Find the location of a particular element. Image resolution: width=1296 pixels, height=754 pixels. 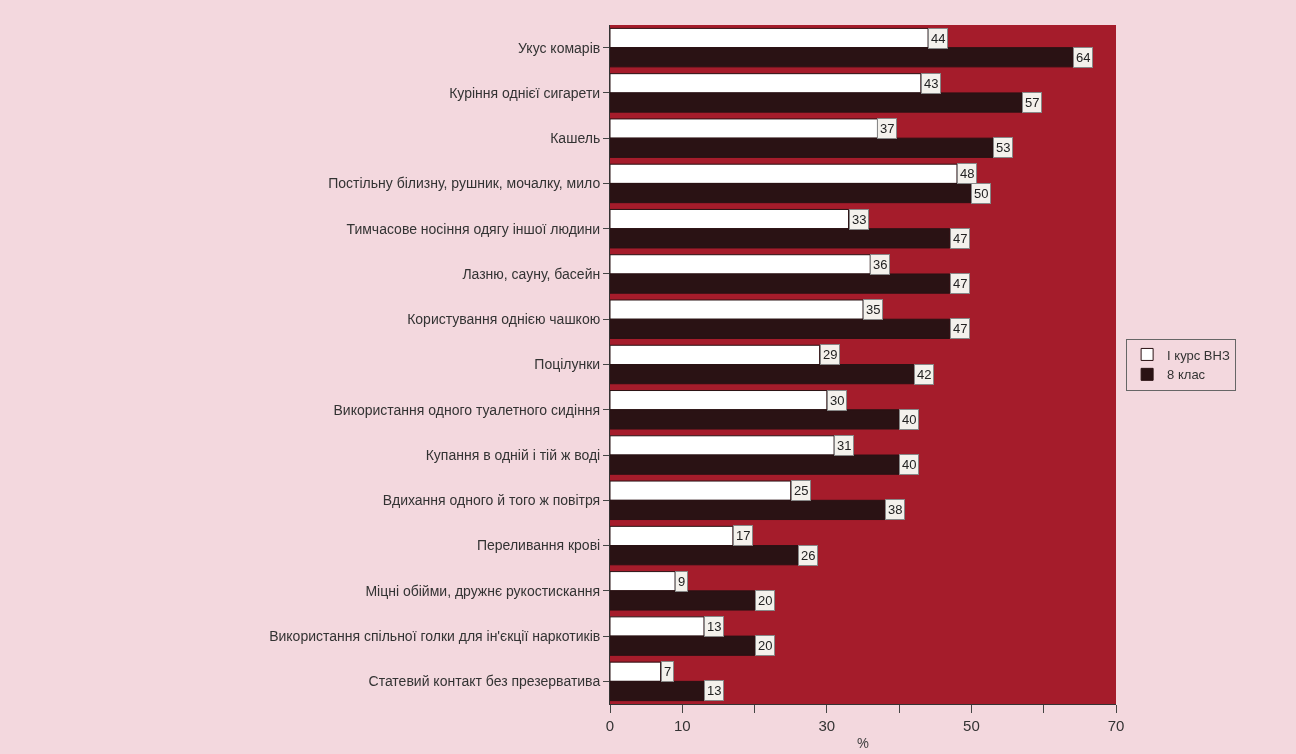

x-tick-label: 70 is located at coordinates (1116, 725).